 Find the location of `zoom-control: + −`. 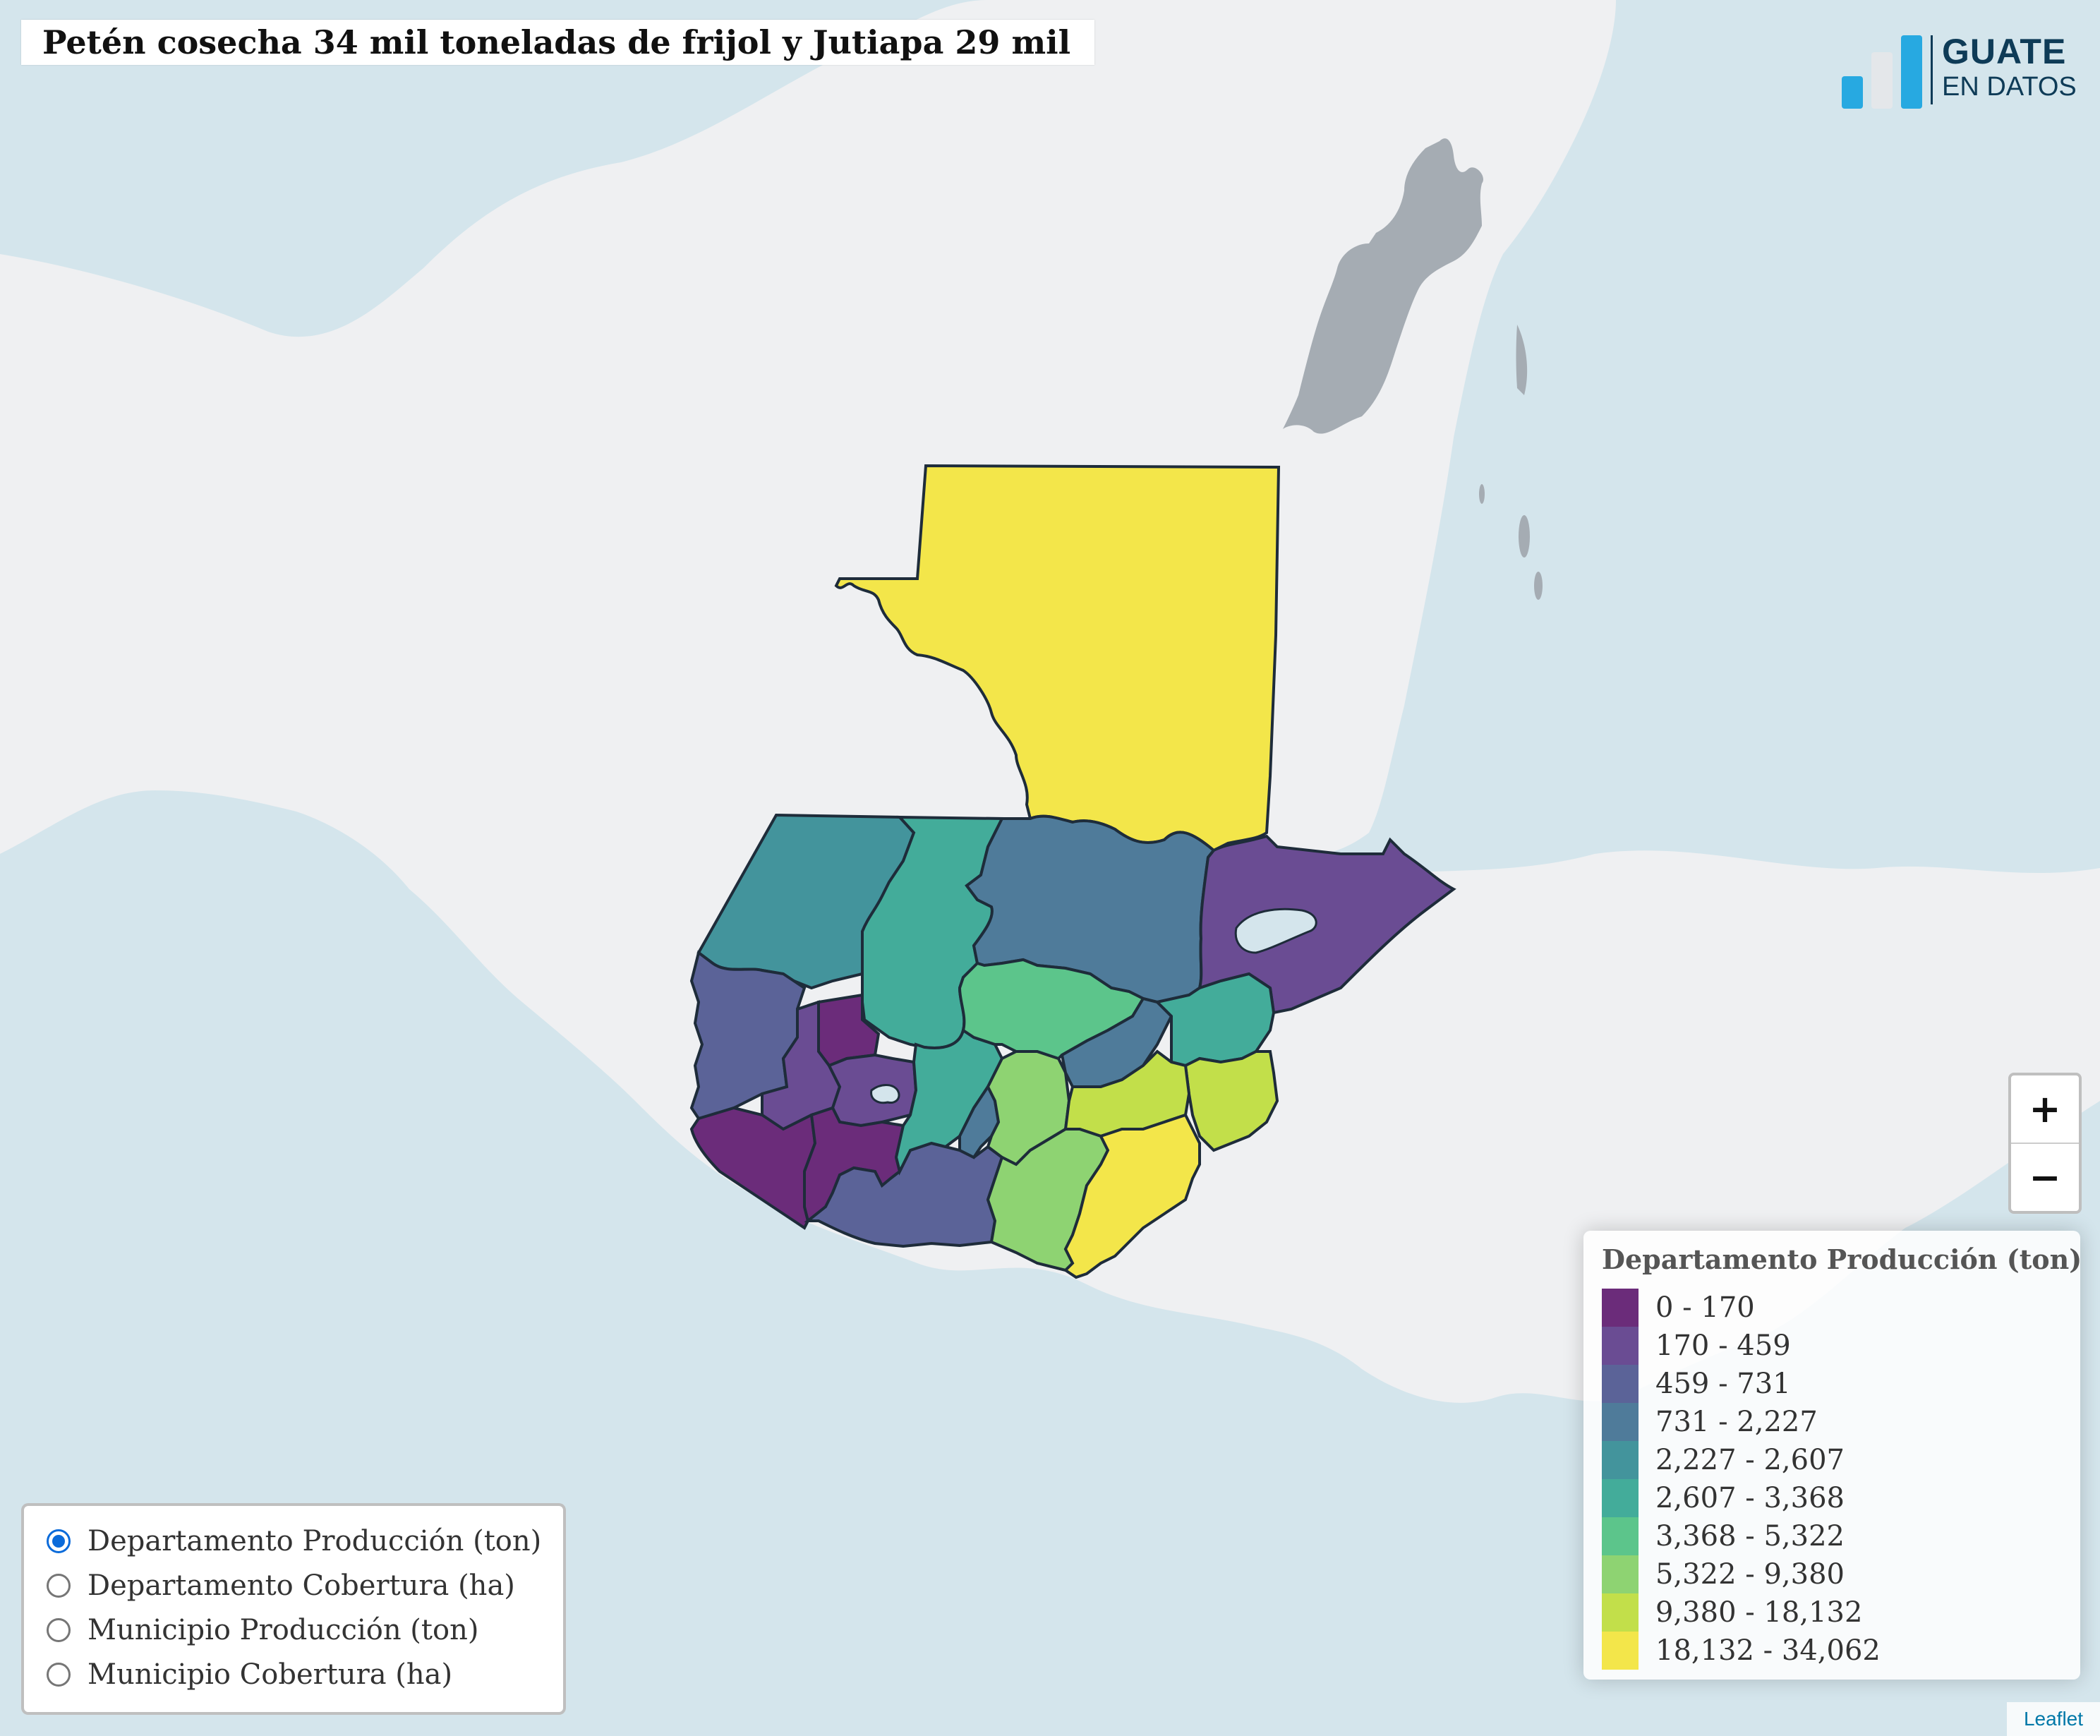

zoom-control: + − is located at coordinates (2045, 1143).